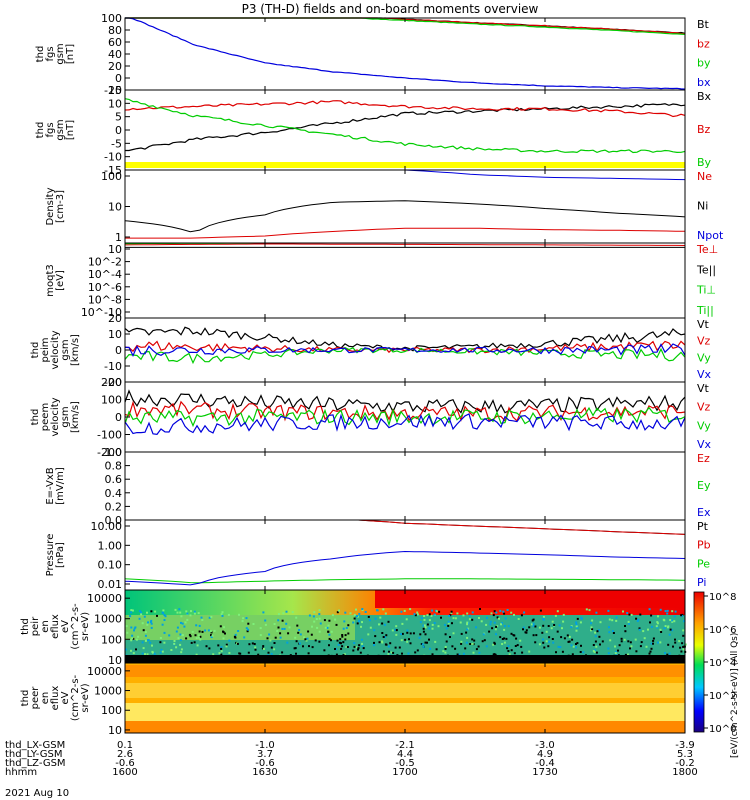  Describe the element at coordinates (405, 754) in the screenshot. I see `axis-value: 4.4` at that location.